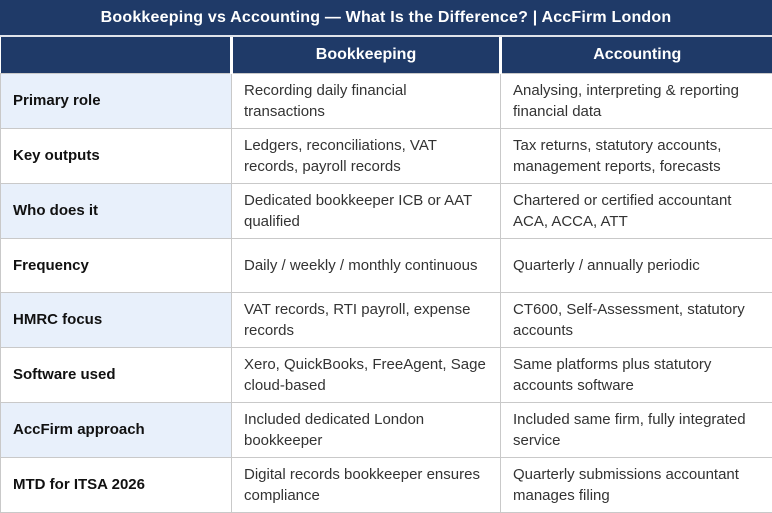  Describe the element at coordinates (366, 429) in the screenshot. I see `cell-bookkeeping: Included dedicated London bookkeeper` at that location.